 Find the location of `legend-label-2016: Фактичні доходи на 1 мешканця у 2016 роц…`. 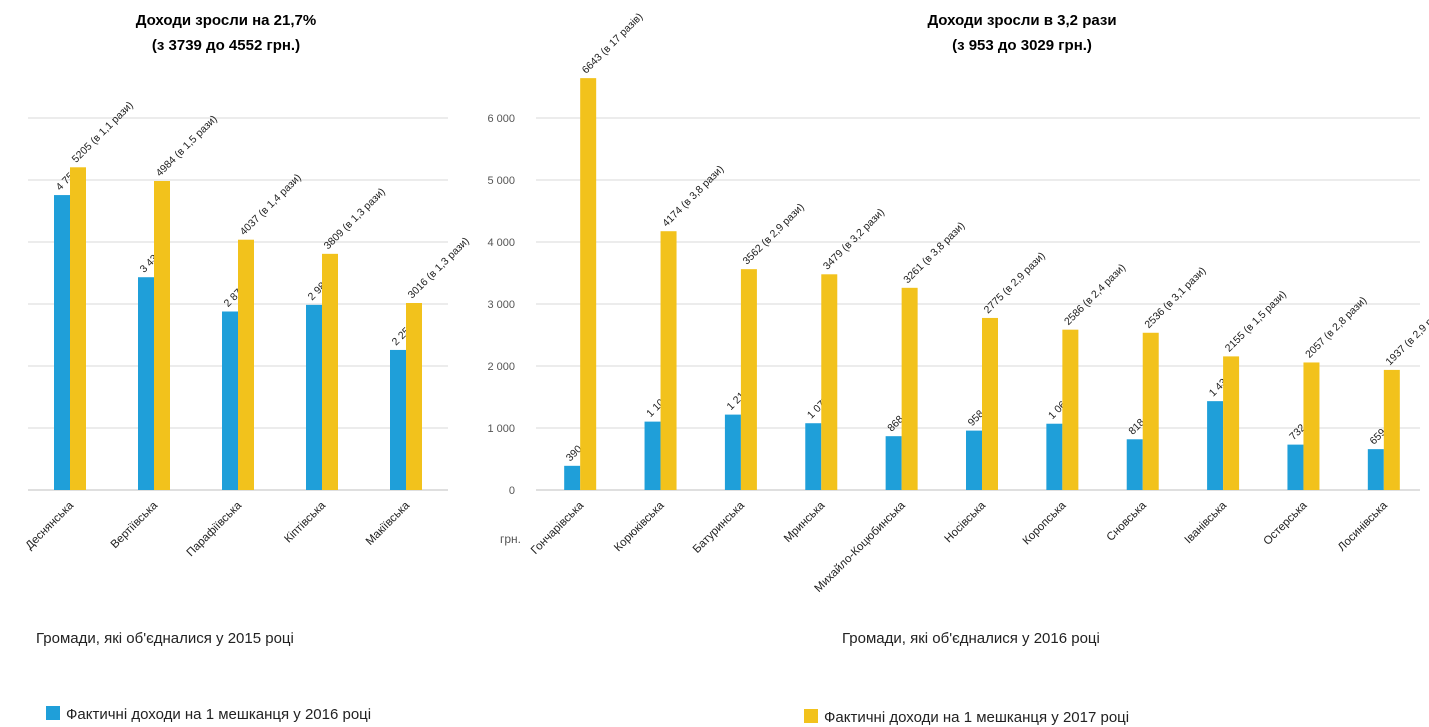

legend-label-2016: Фактичні доходи на 1 мешканця у 2016 роц… is located at coordinates (218, 714).